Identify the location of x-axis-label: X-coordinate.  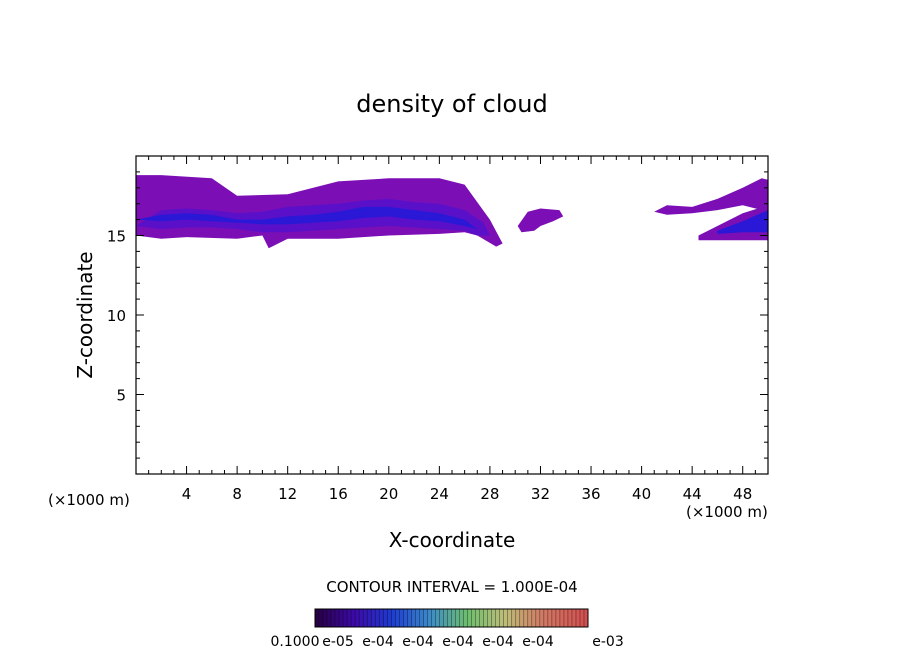
(452, 540).